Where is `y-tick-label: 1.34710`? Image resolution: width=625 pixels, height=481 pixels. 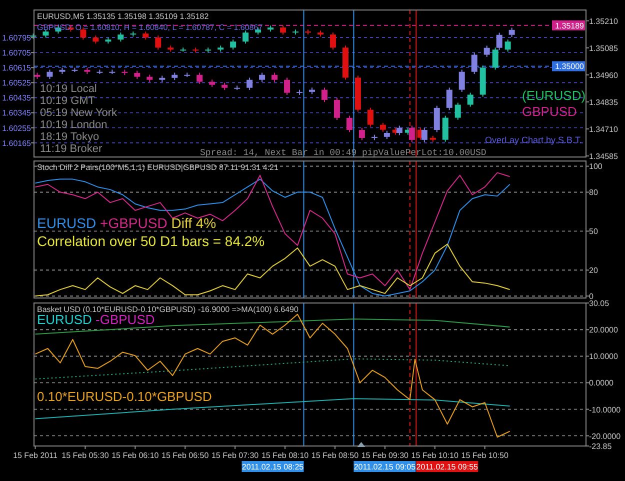
y-tick-label: 1.34710 is located at coordinates (603, 129).